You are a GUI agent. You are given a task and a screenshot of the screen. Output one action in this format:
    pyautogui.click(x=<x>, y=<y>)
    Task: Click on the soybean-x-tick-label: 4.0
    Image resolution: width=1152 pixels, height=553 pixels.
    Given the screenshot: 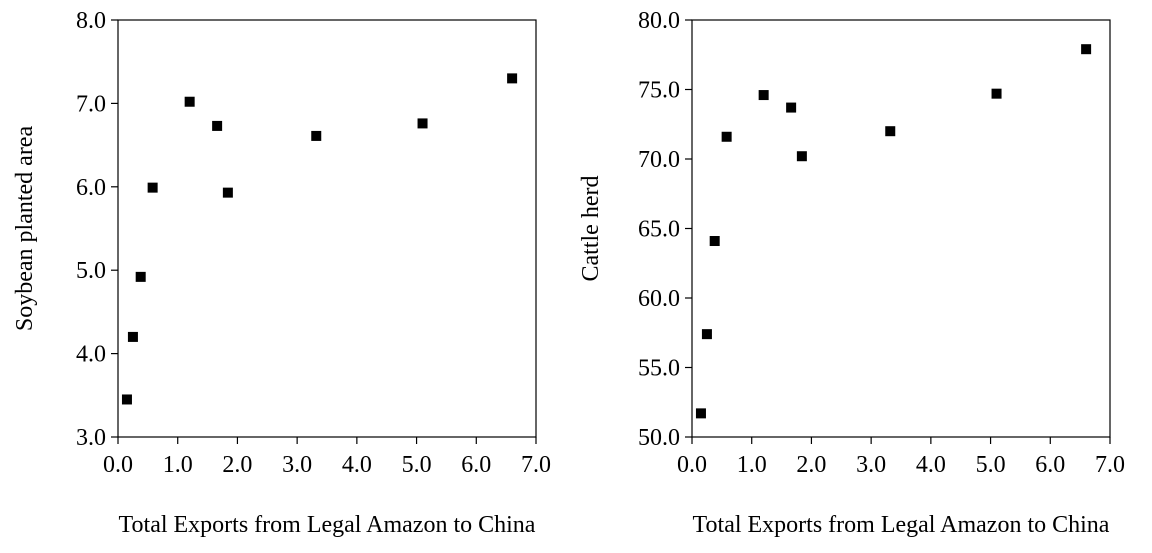 What is the action you would take?
    pyautogui.click(x=357, y=465)
    